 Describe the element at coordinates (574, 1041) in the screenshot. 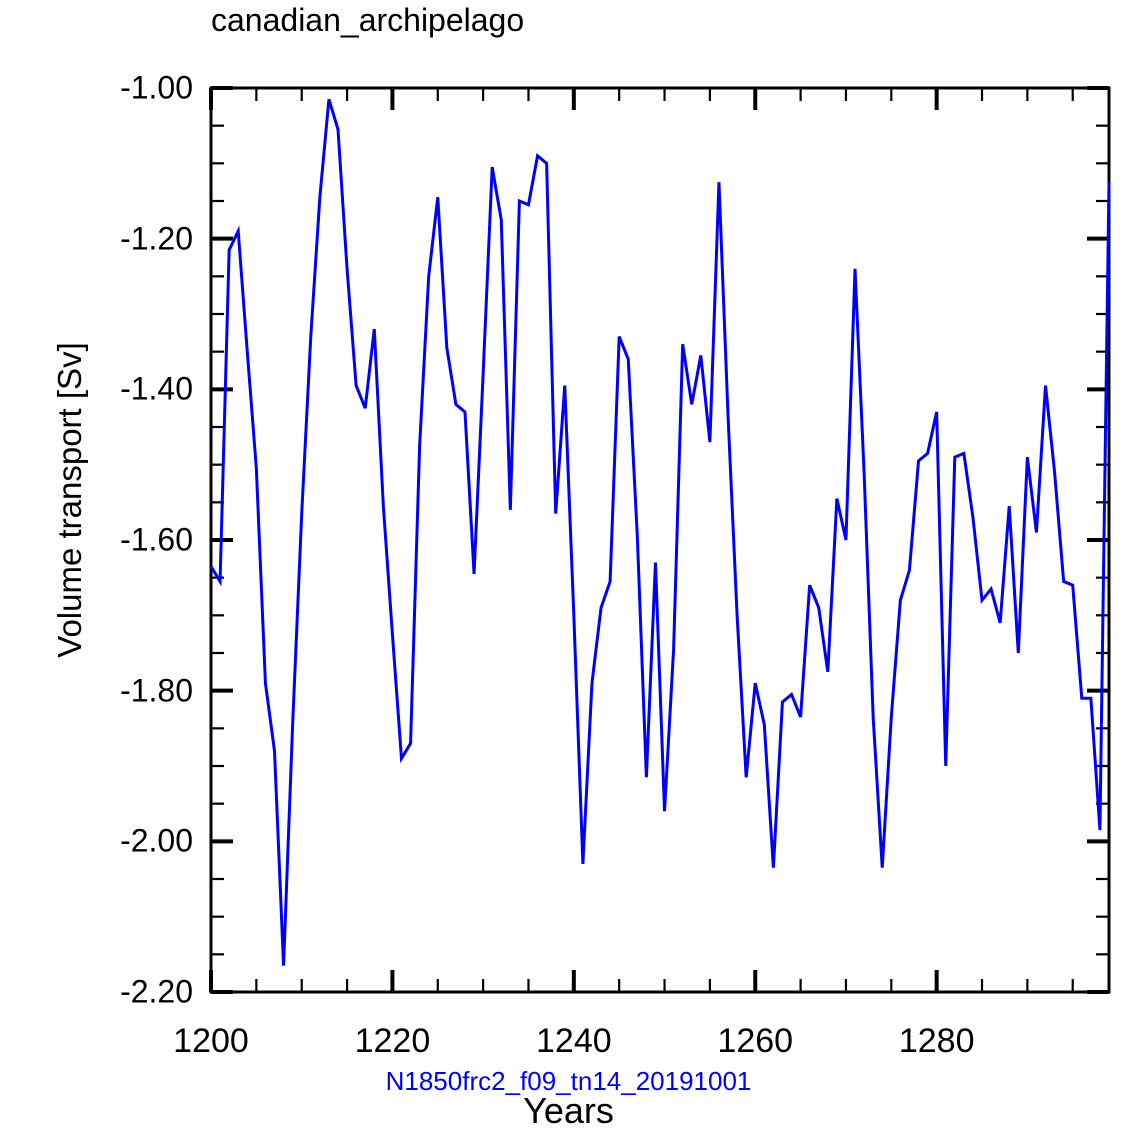

I see `x-tick-label: 1240` at that location.